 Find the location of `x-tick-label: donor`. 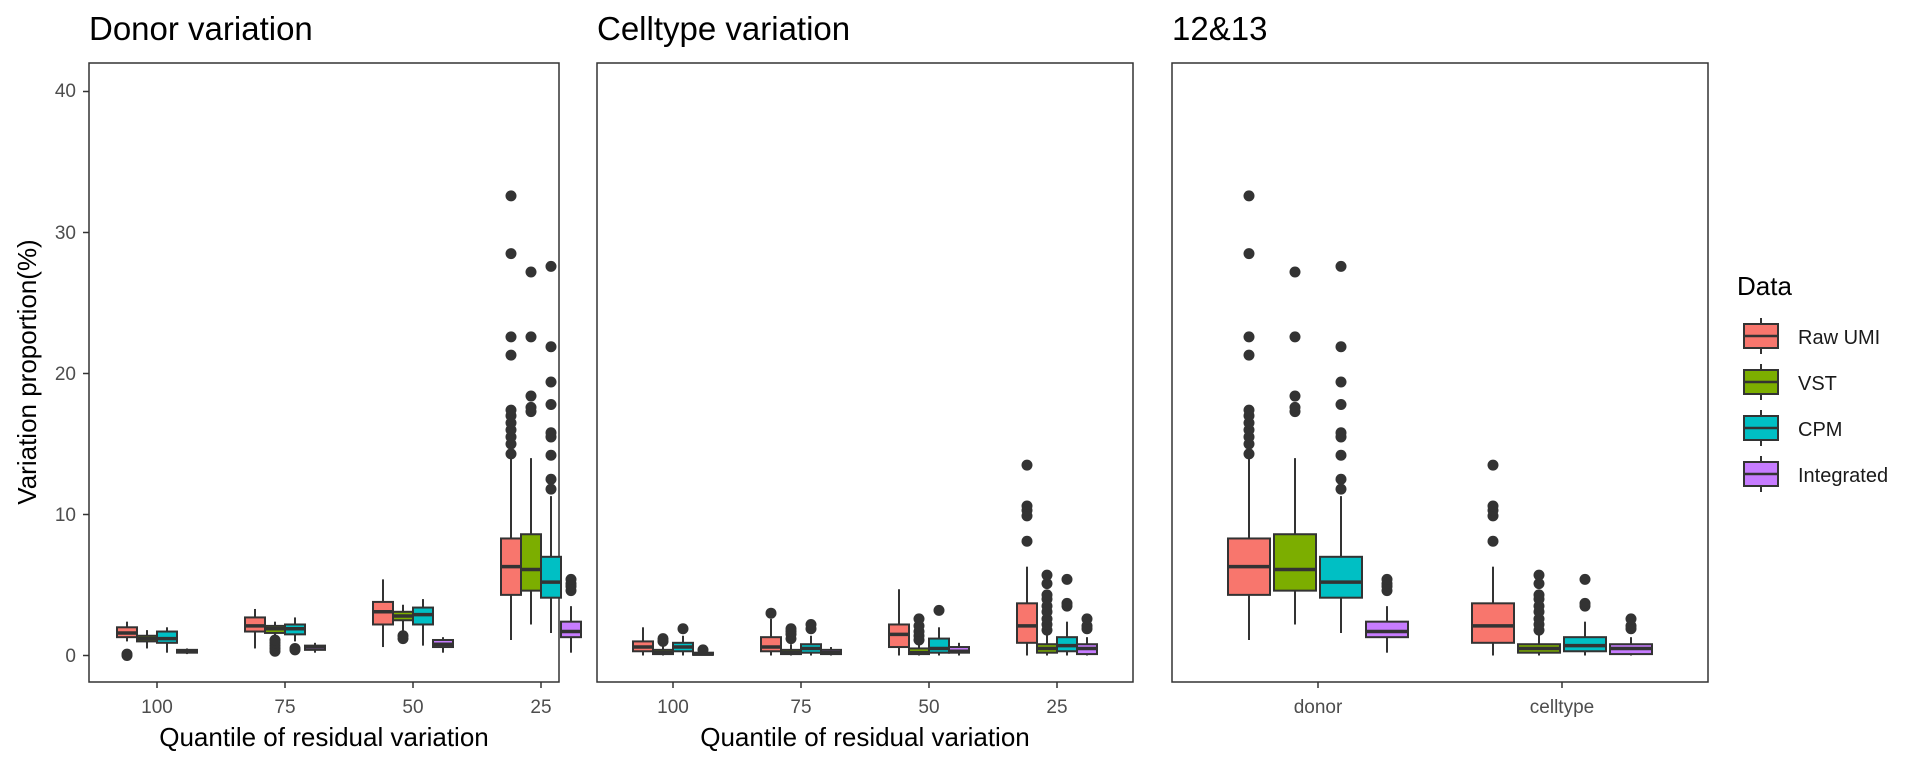

x-tick-label: donor is located at coordinates (1318, 707).